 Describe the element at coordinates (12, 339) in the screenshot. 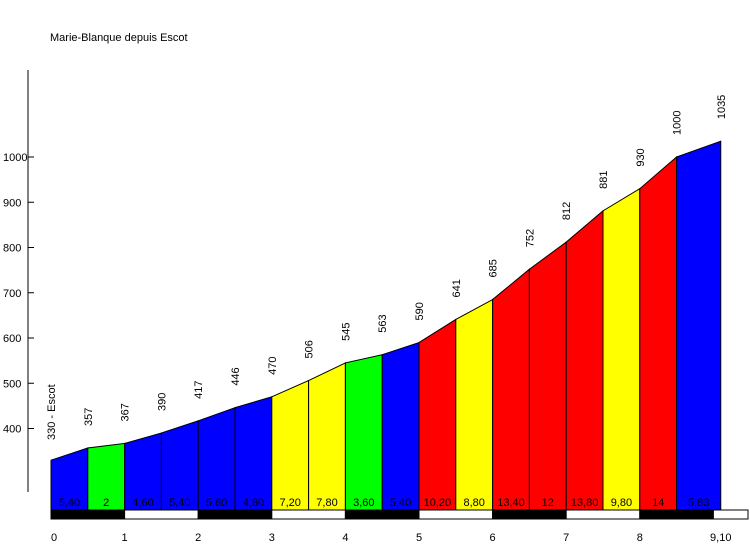

I see `y-tick-label: 600` at that location.